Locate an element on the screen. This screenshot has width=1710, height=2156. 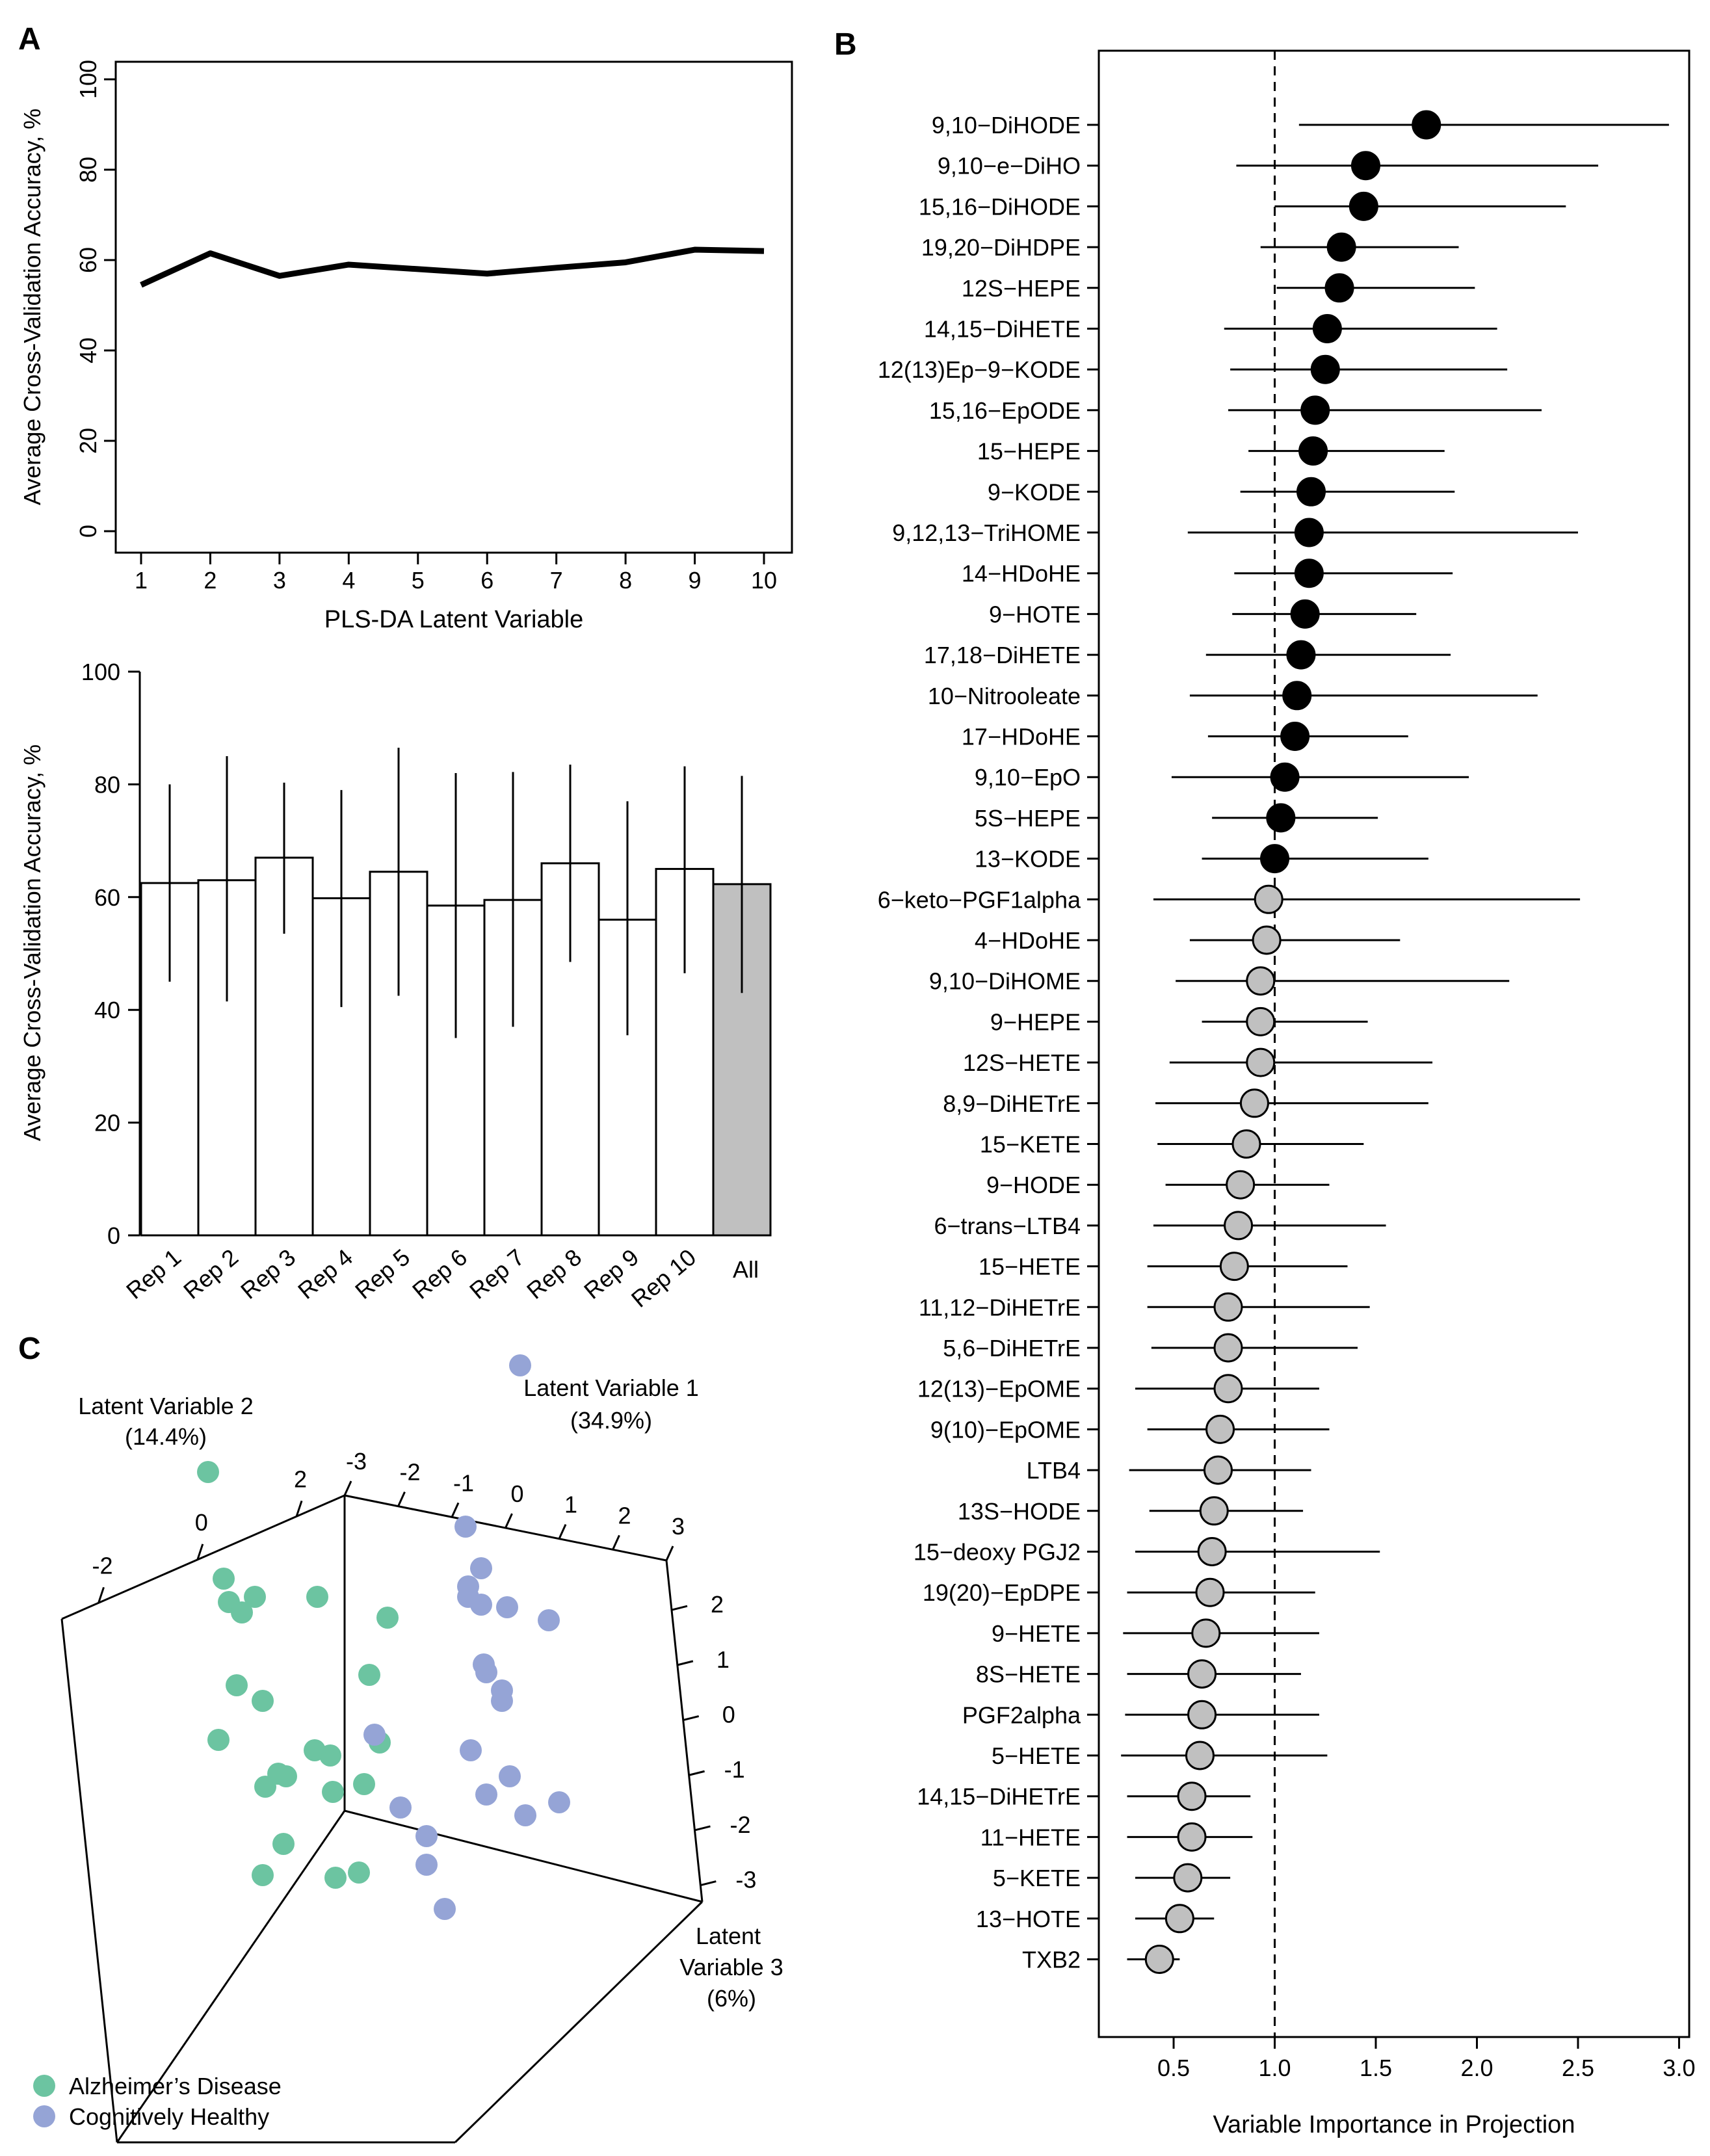
x-tick-label: 3.0 is located at coordinates (1679, 2068).